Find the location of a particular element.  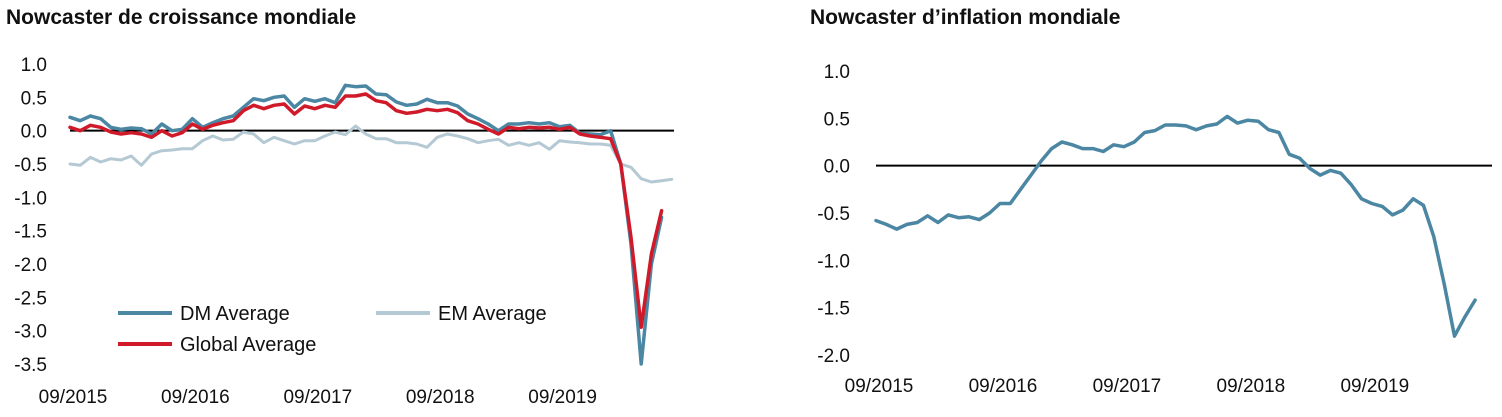

growth-y-tick-label: -2.0 is located at coordinates (30, 265).